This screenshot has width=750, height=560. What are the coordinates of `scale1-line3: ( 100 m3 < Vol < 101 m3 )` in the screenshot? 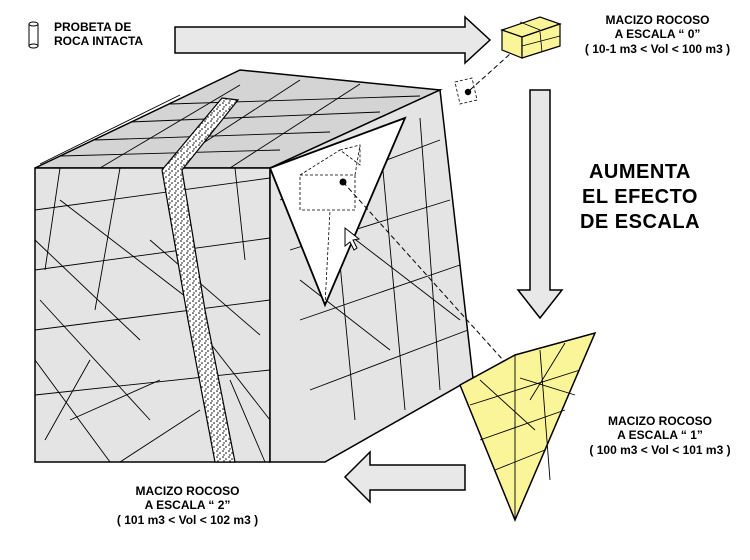 It's located at (660, 449).